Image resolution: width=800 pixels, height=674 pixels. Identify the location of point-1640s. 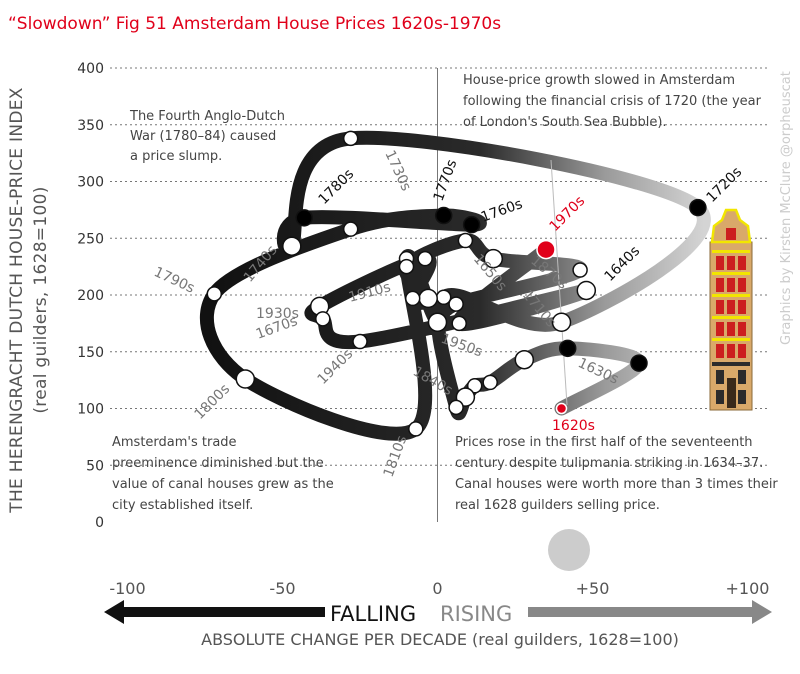
(567, 348).